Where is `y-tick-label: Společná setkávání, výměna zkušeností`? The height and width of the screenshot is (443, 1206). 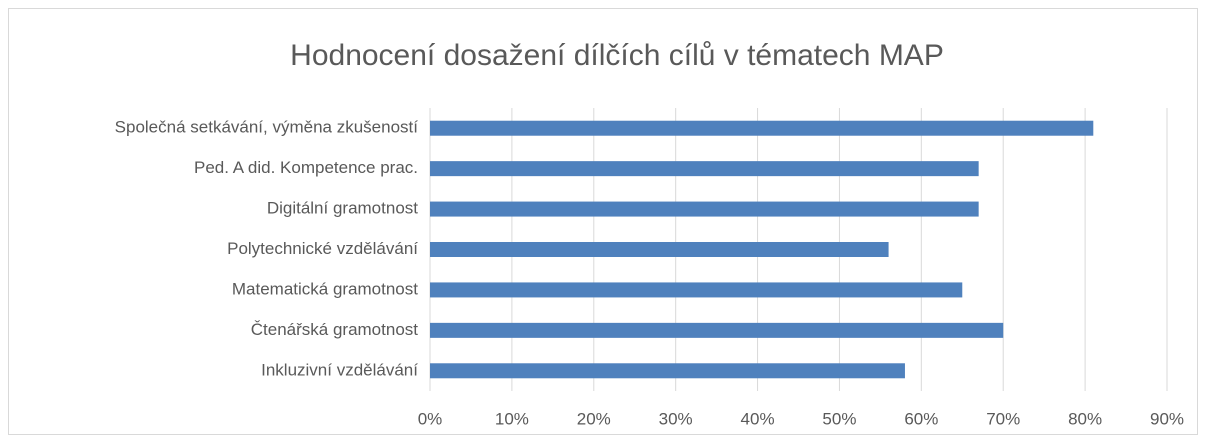
y-tick-label: Společná setkávání, výměna zkušeností is located at coordinates (267, 127).